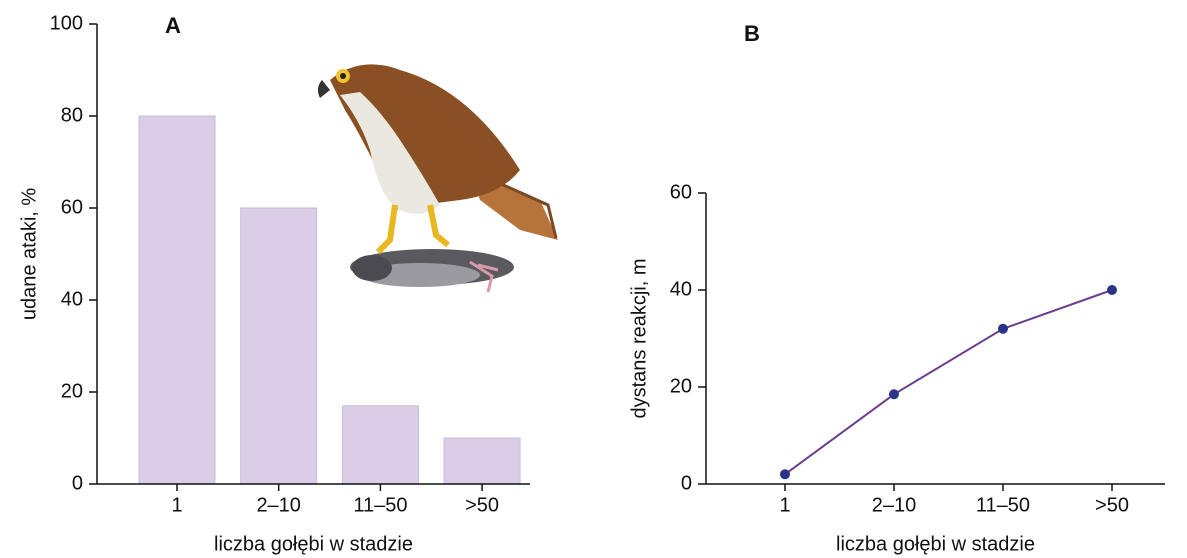  What do you see at coordinates (72, 115) in the screenshot?
I see `y-tick-label: 80` at bounding box center [72, 115].